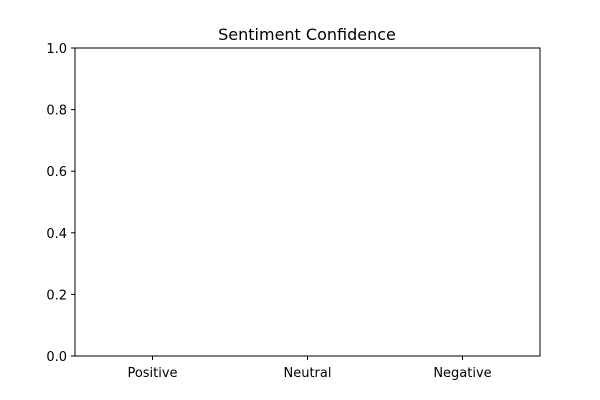  Describe the element at coordinates (307, 34) in the screenshot. I see `chart-title: Sentiment Confidence` at that location.